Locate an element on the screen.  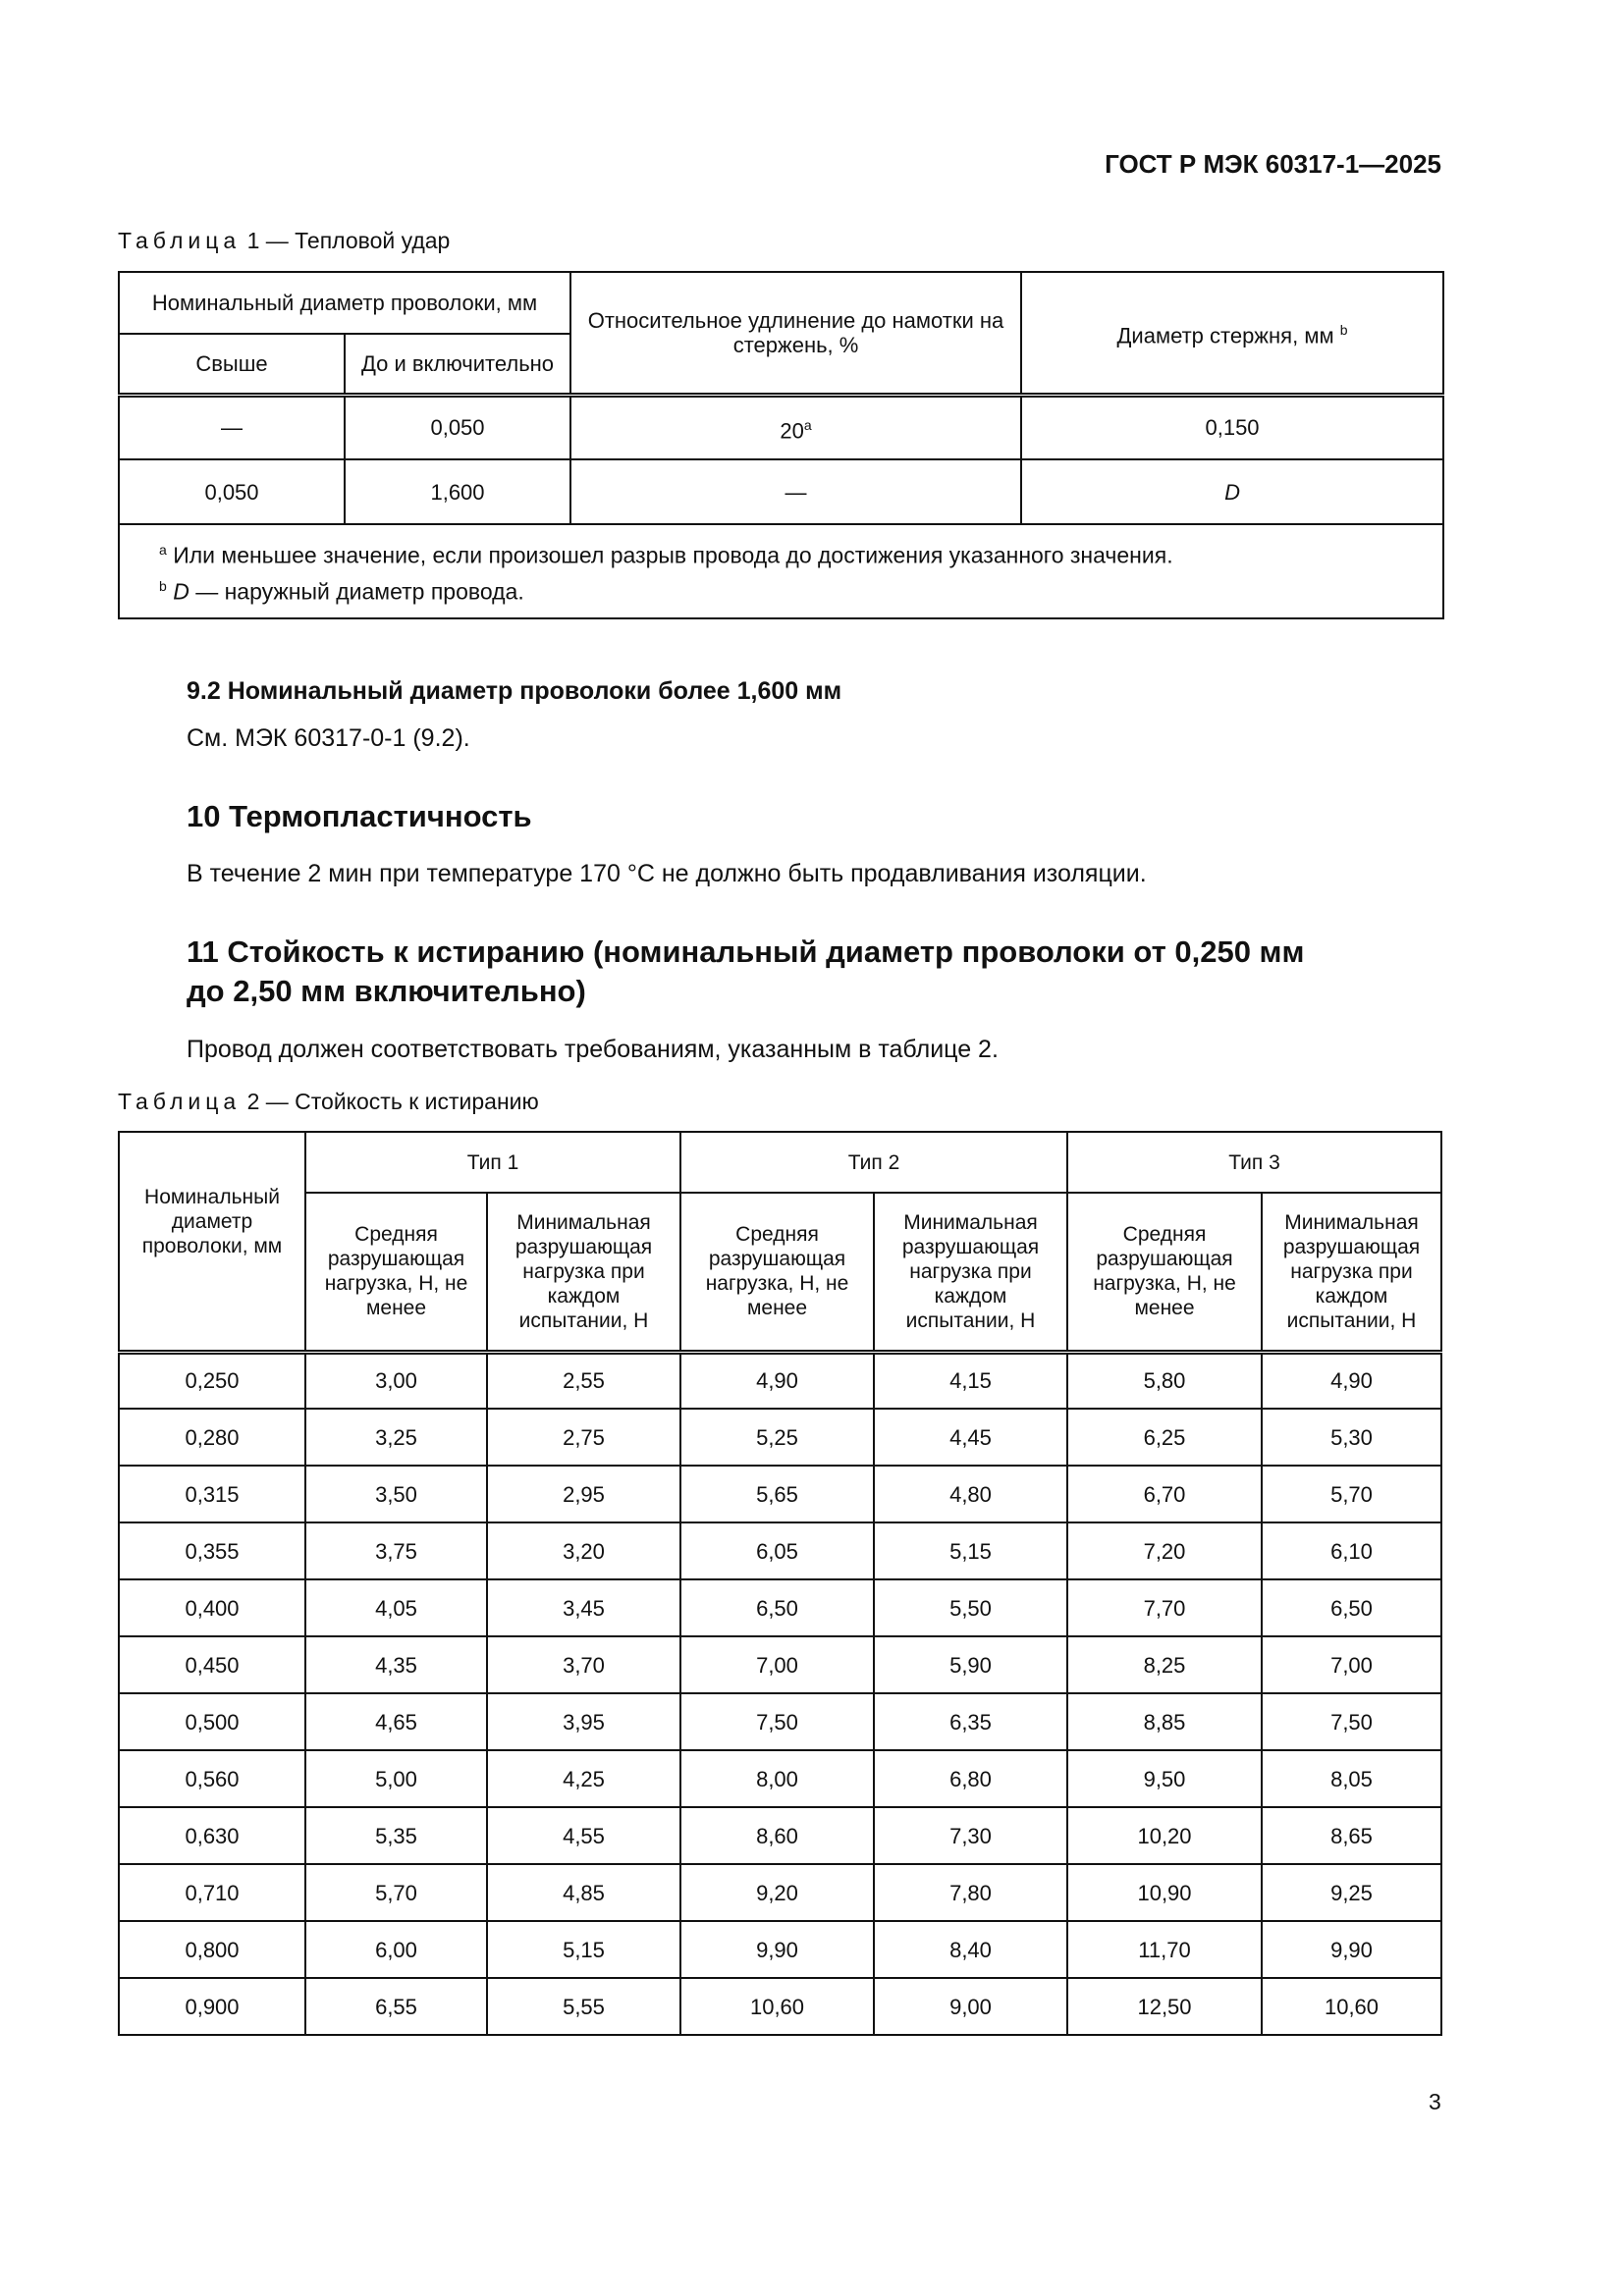
cell: 0,500 is located at coordinates (212, 1721).